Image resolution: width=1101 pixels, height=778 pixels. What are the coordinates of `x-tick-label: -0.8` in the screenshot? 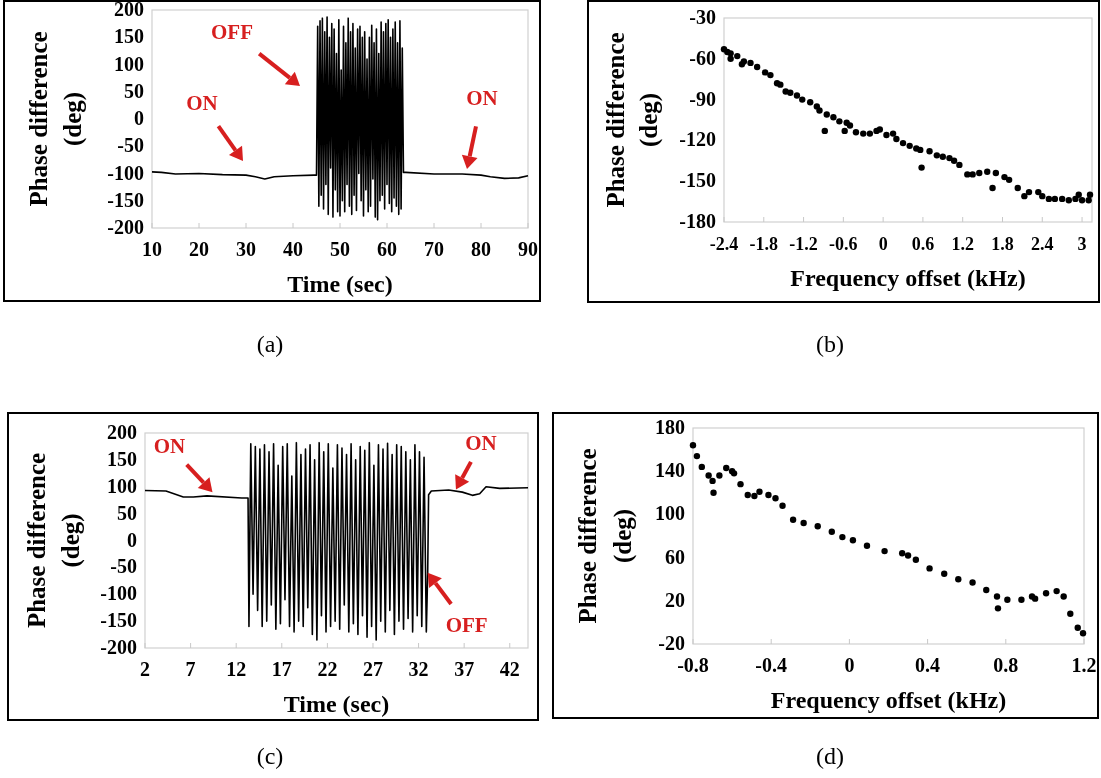 It's located at (693, 665).